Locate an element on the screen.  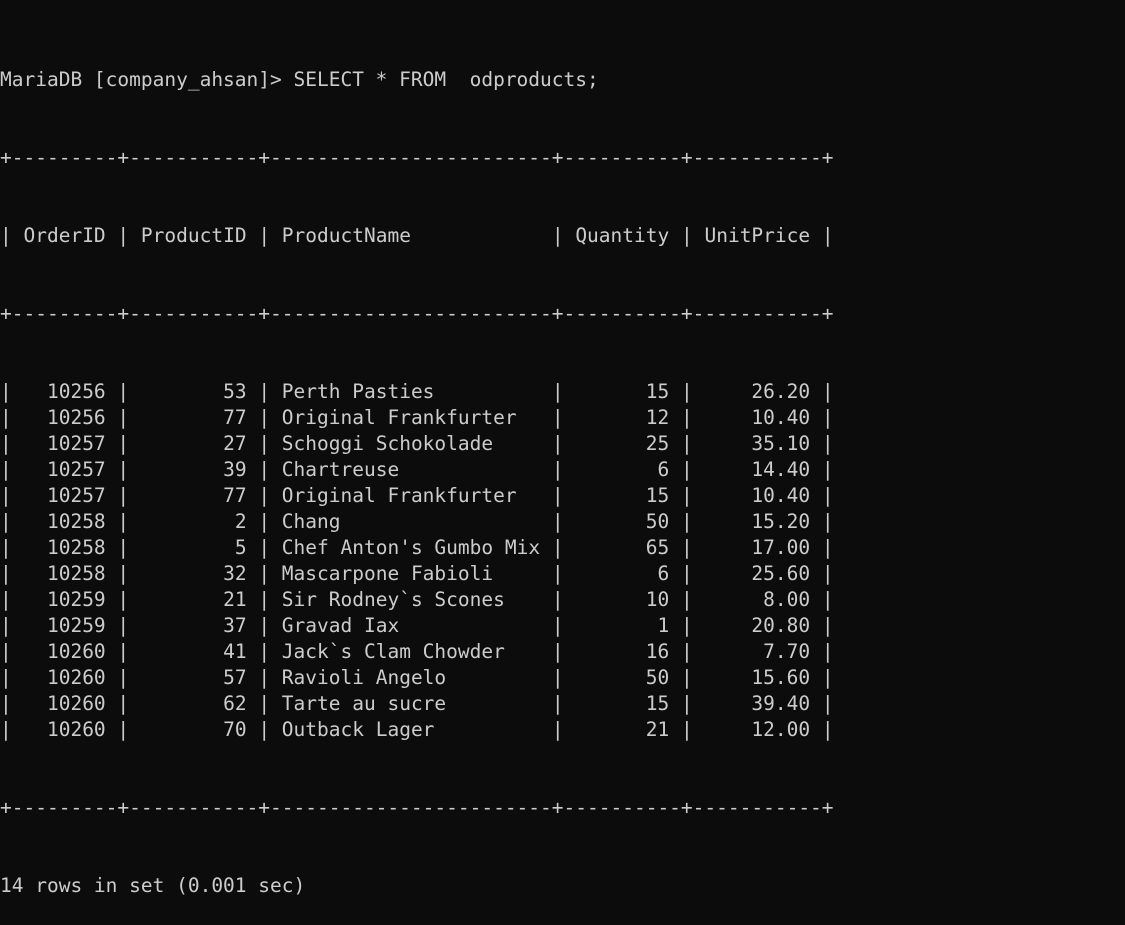
table-row: | 10257 | 39 | Chartreuse | 6 | 14.40 | is located at coordinates (417, 469).